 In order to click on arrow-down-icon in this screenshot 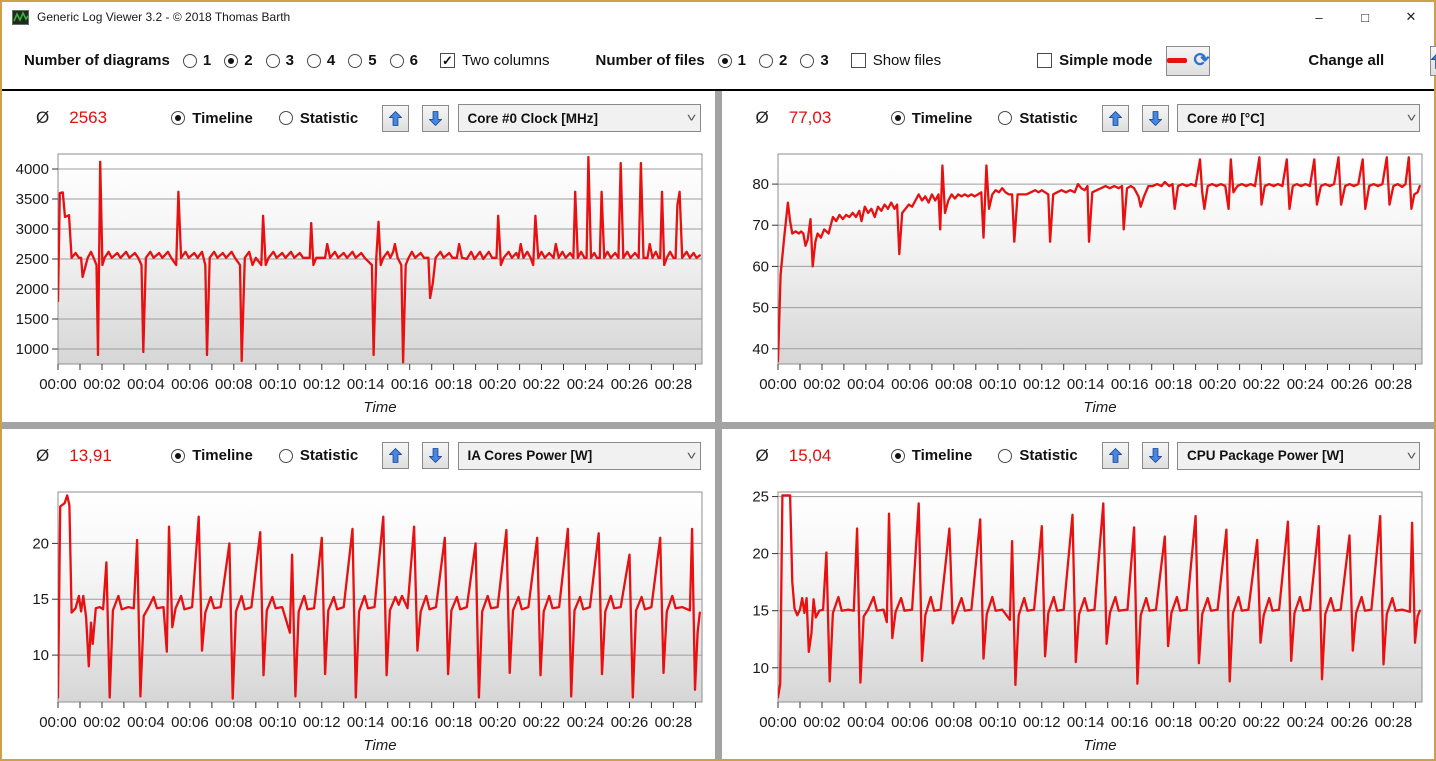, I will do `click(436, 455)`.